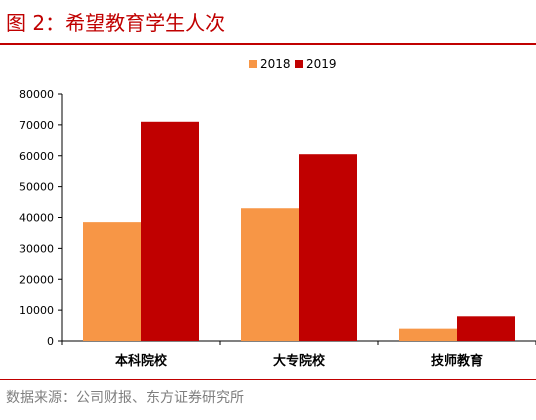  I want to click on category-label: 本科院校, so click(141, 361).